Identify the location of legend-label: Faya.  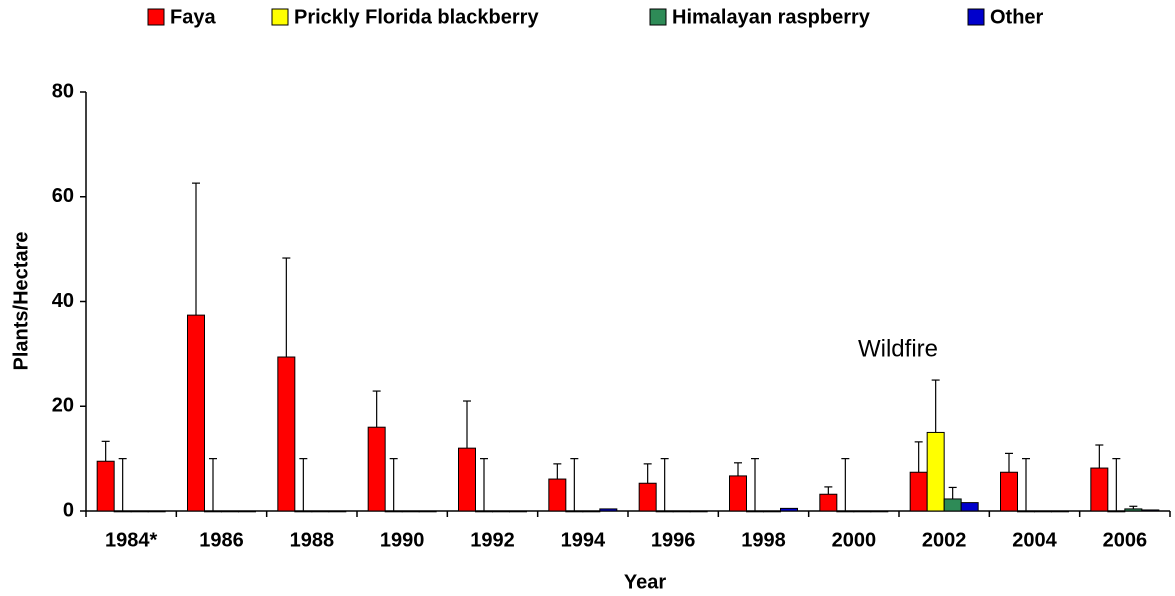
(193, 17).